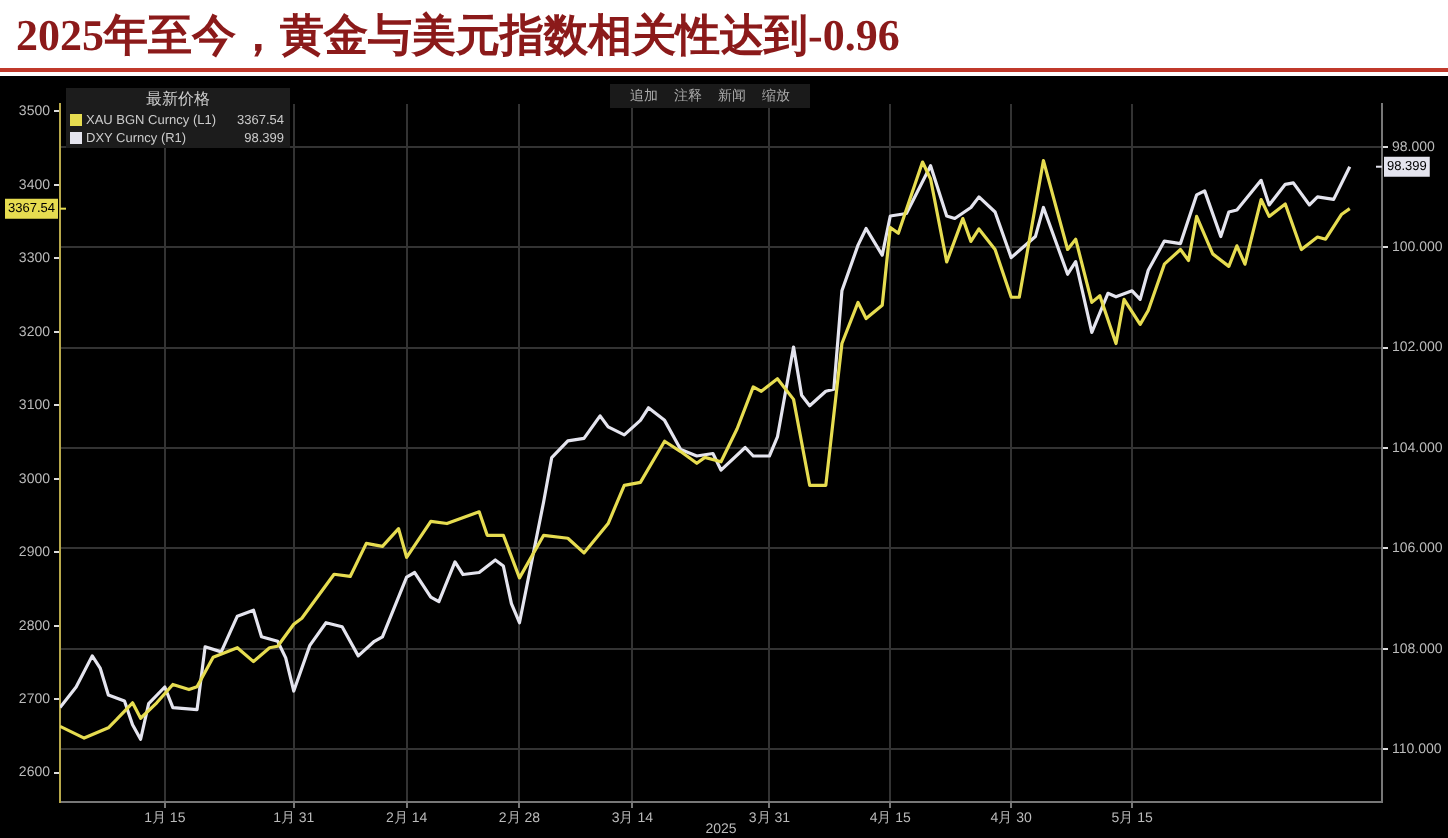  I want to click on chart-title: 2025年至今，黄金与美元指数相关性达到-0.96, so click(724, 36).